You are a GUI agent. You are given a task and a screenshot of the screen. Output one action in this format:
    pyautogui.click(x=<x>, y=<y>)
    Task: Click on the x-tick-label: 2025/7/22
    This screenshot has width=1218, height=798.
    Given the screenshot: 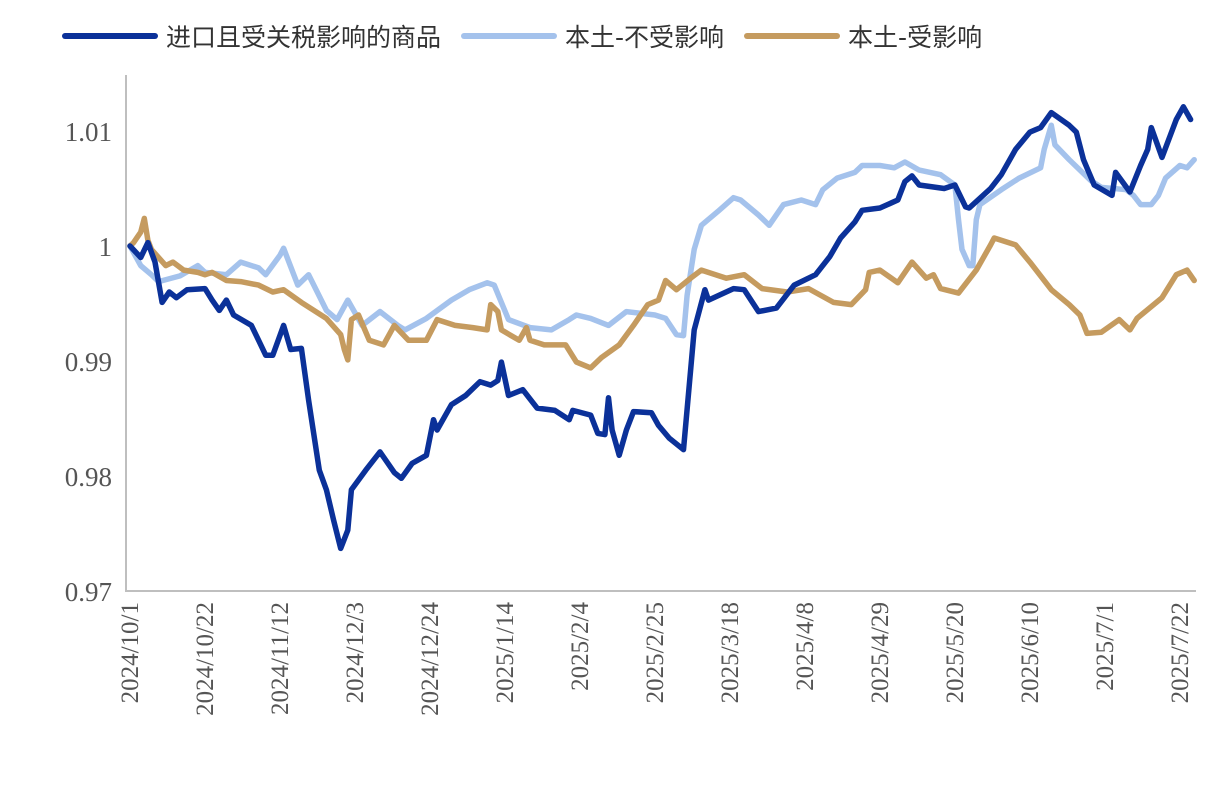 What is the action you would take?
    pyautogui.click(x=1180, y=652)
    